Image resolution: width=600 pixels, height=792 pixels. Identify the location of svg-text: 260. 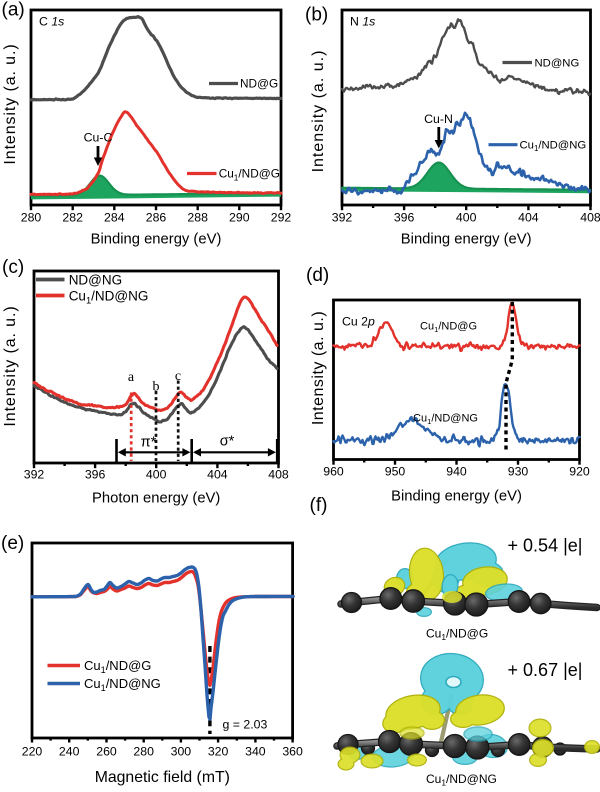
(106, 752).